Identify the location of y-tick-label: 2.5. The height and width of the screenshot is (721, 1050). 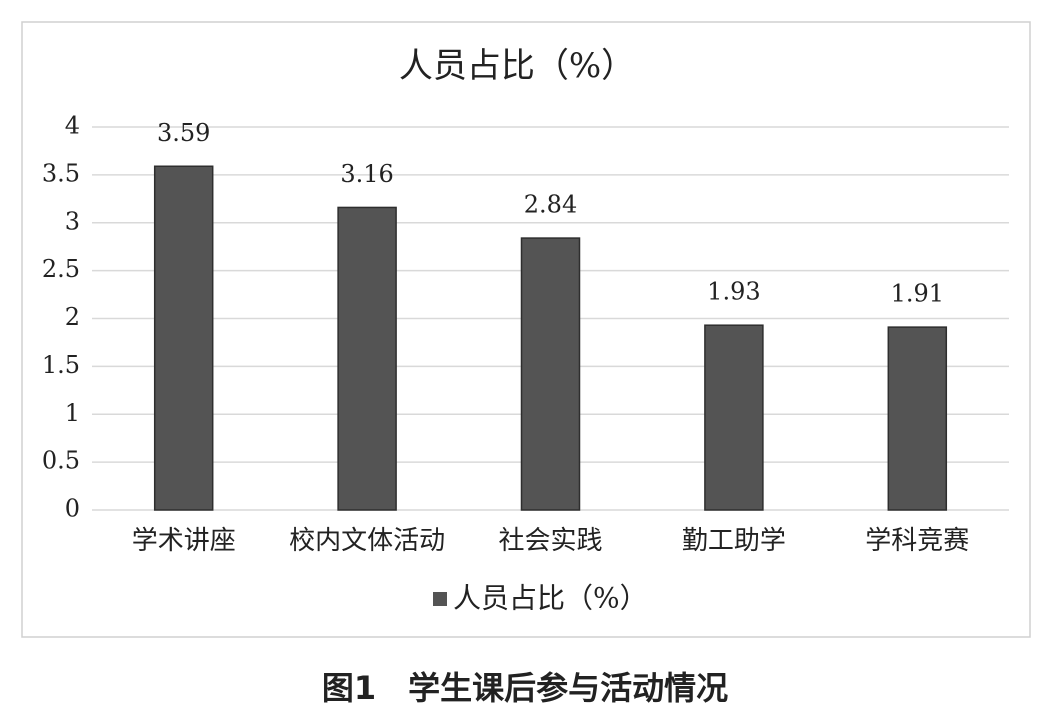
(61, 269).